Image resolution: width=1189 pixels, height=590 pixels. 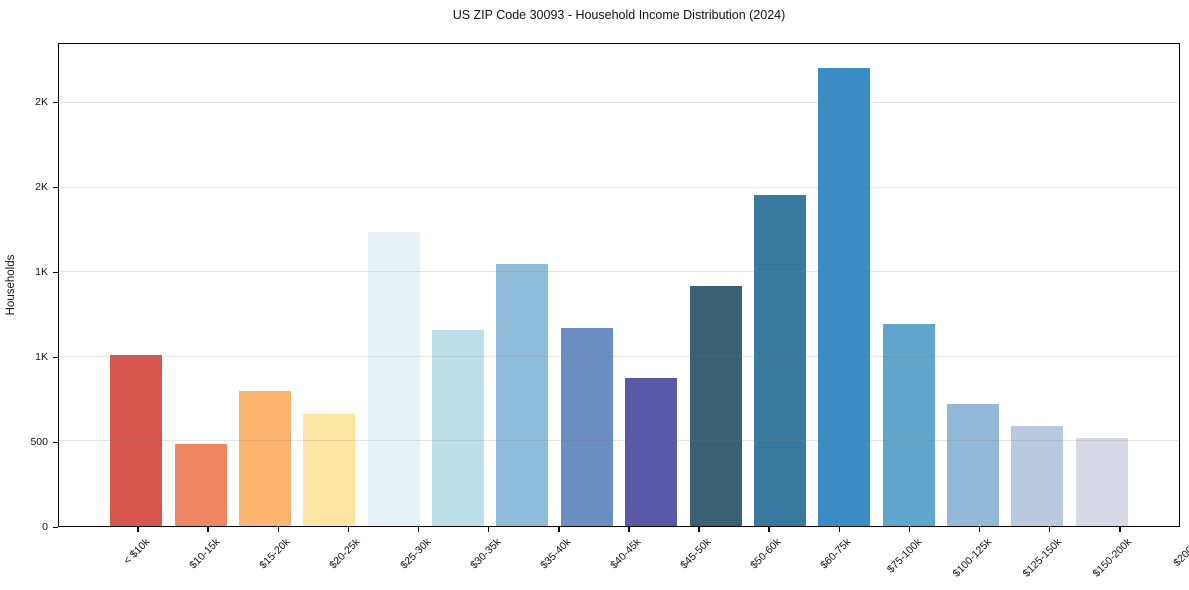 What do you see at coordinates (626, 554) in the screenshot?
I see `x-tick-label: $40-45k` at bounding box center [626, 554].